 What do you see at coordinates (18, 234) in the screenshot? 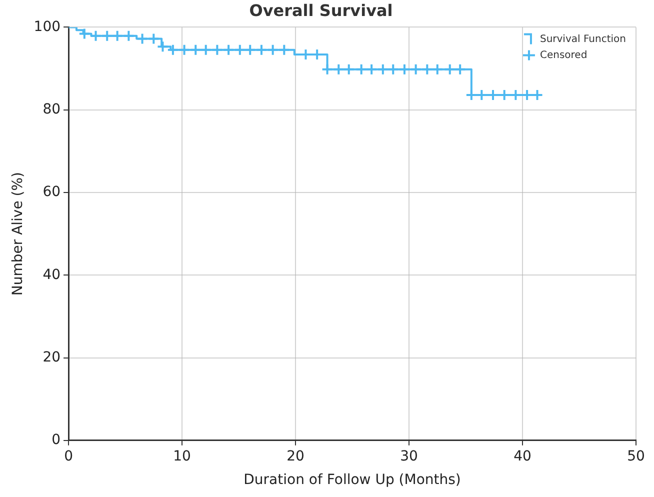
I see `y-axis-title: Number Alive (%)` at bounding box center [18, 234].